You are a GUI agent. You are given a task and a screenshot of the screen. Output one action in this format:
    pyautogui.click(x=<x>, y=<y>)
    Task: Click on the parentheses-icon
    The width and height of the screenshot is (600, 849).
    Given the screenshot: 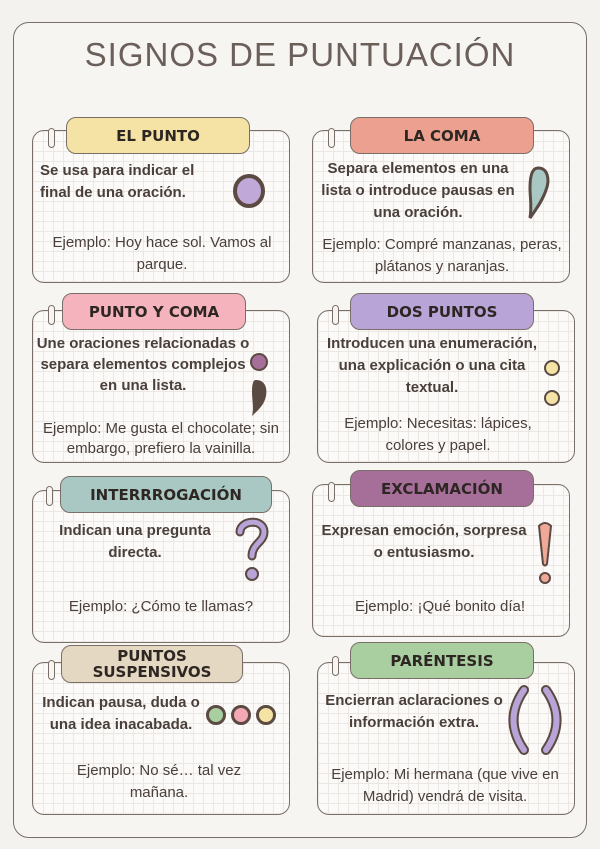 What is the action you would take?
    pyautogui.click(x=535, y=720)
    